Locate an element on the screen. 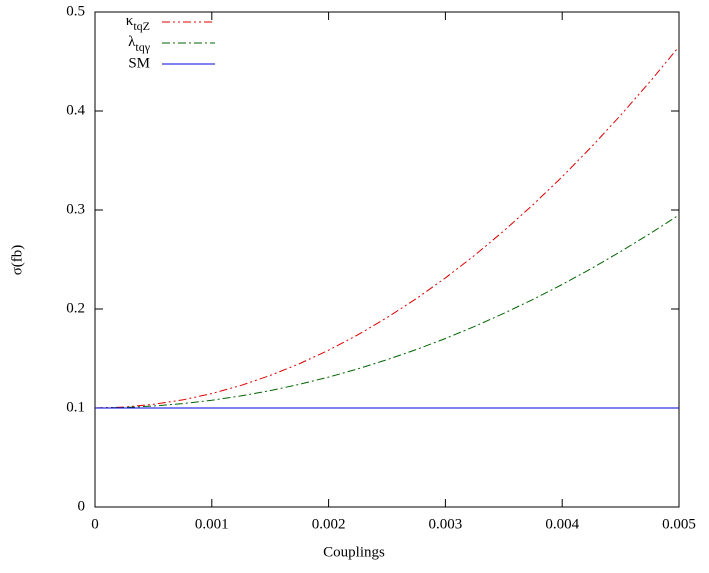  y-tick-label: 0.4 is located at coordinates (75, 110).